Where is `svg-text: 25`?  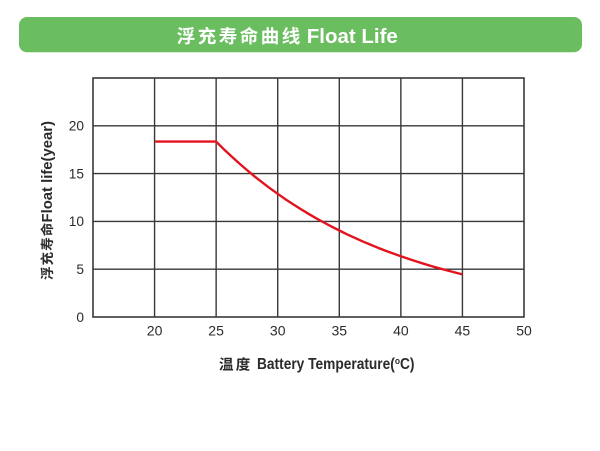
svg-text: 25 is located at coordinates (216, 330).